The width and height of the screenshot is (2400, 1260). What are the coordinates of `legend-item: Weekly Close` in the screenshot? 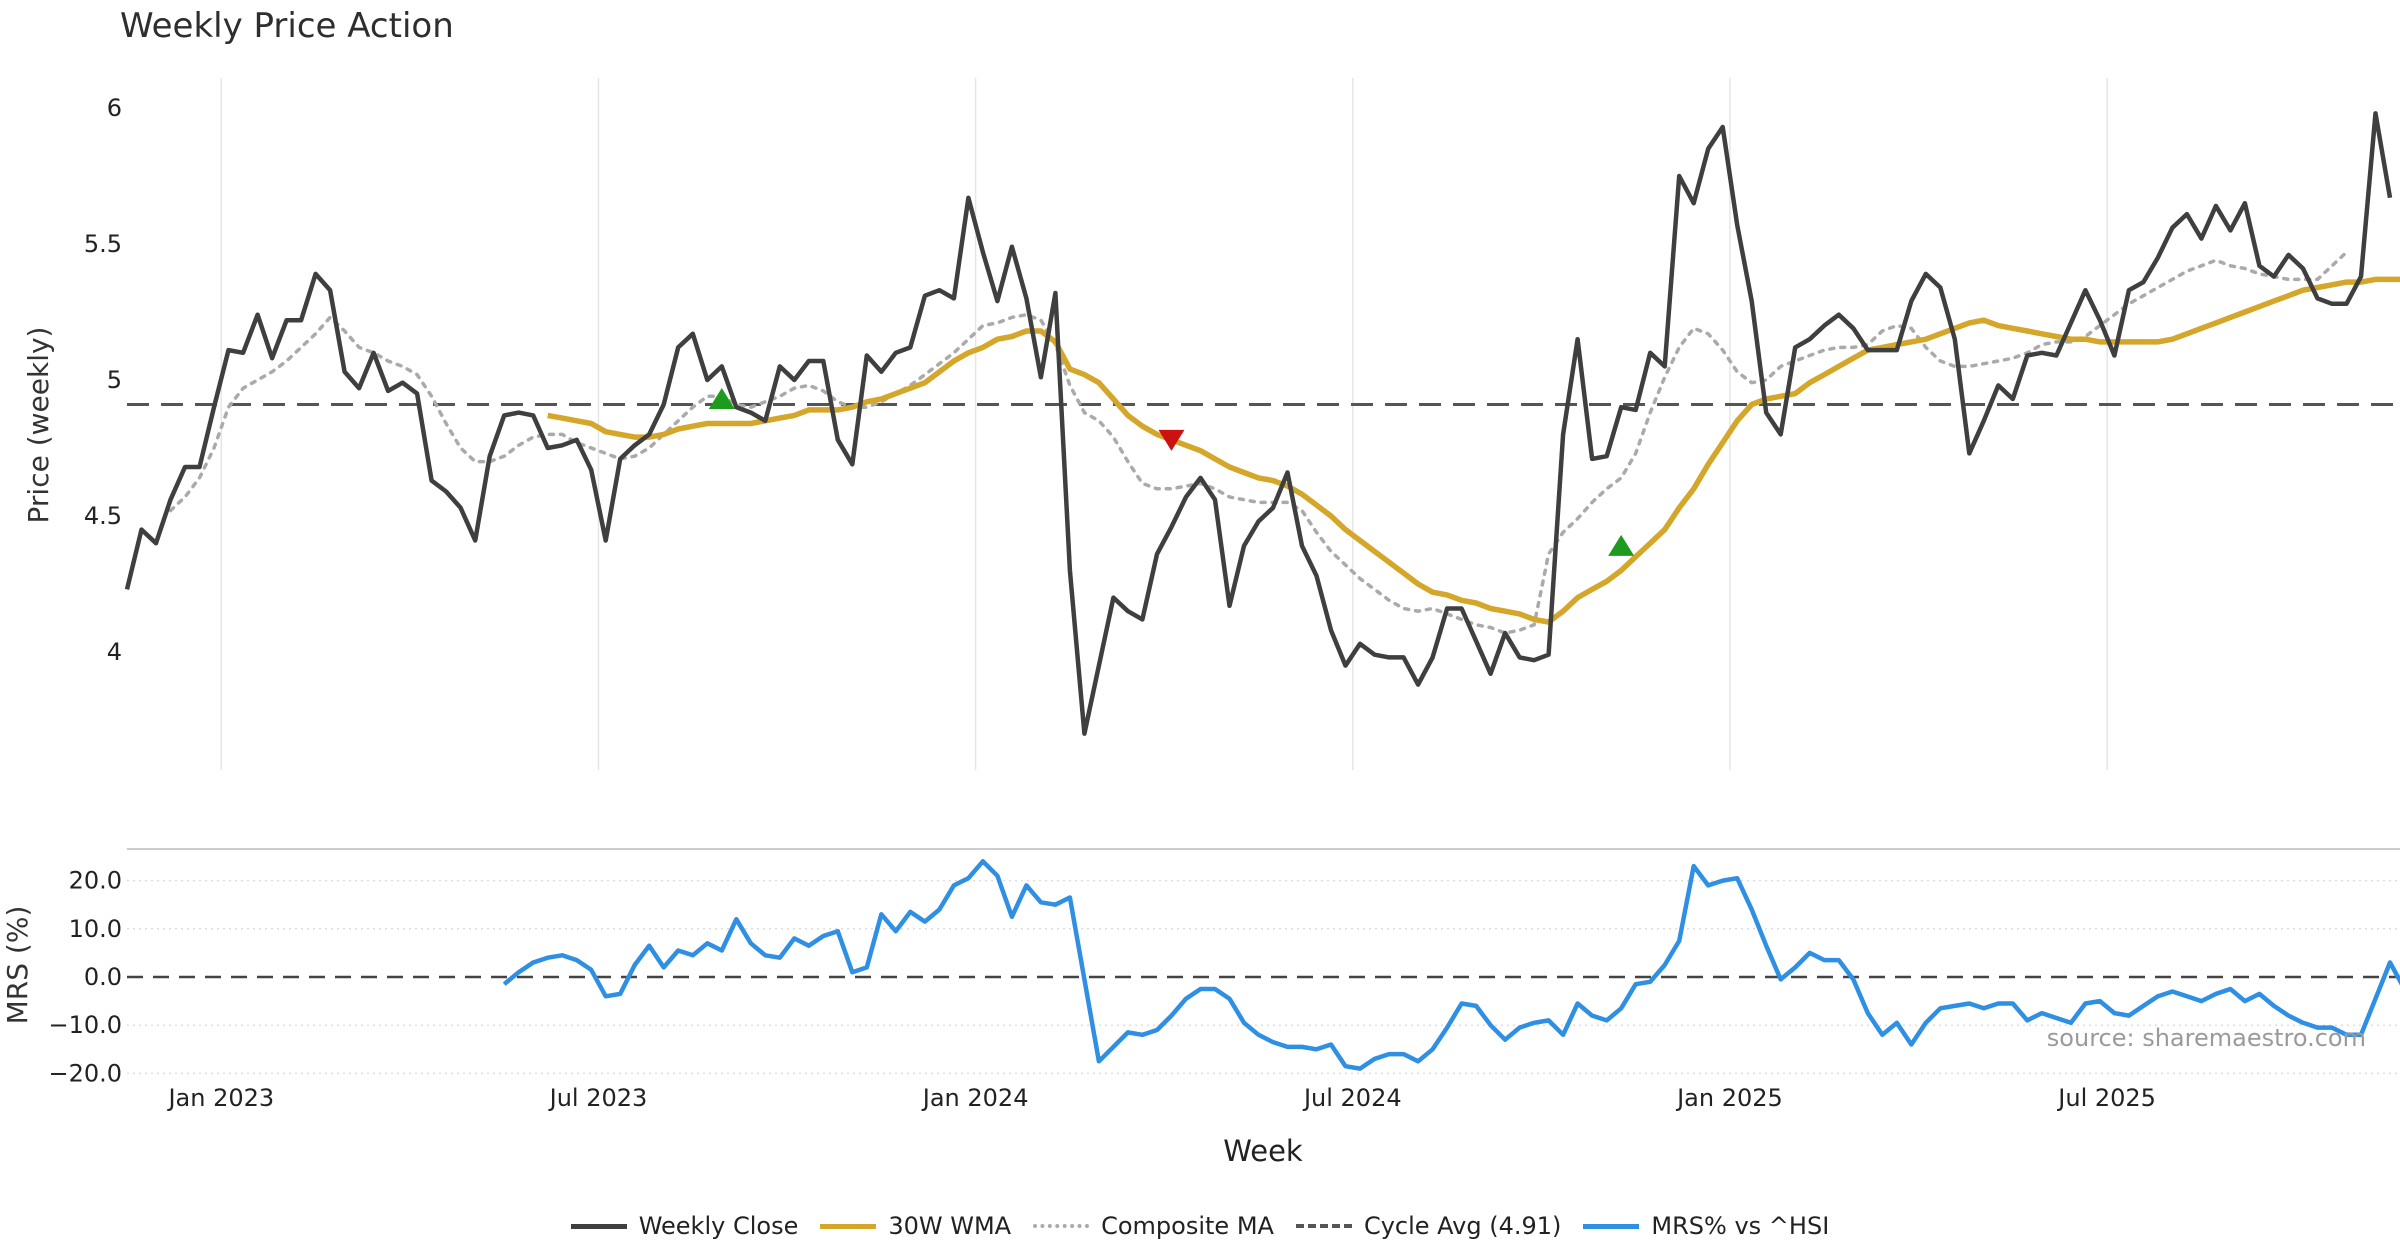 It's located at (684, 1226).